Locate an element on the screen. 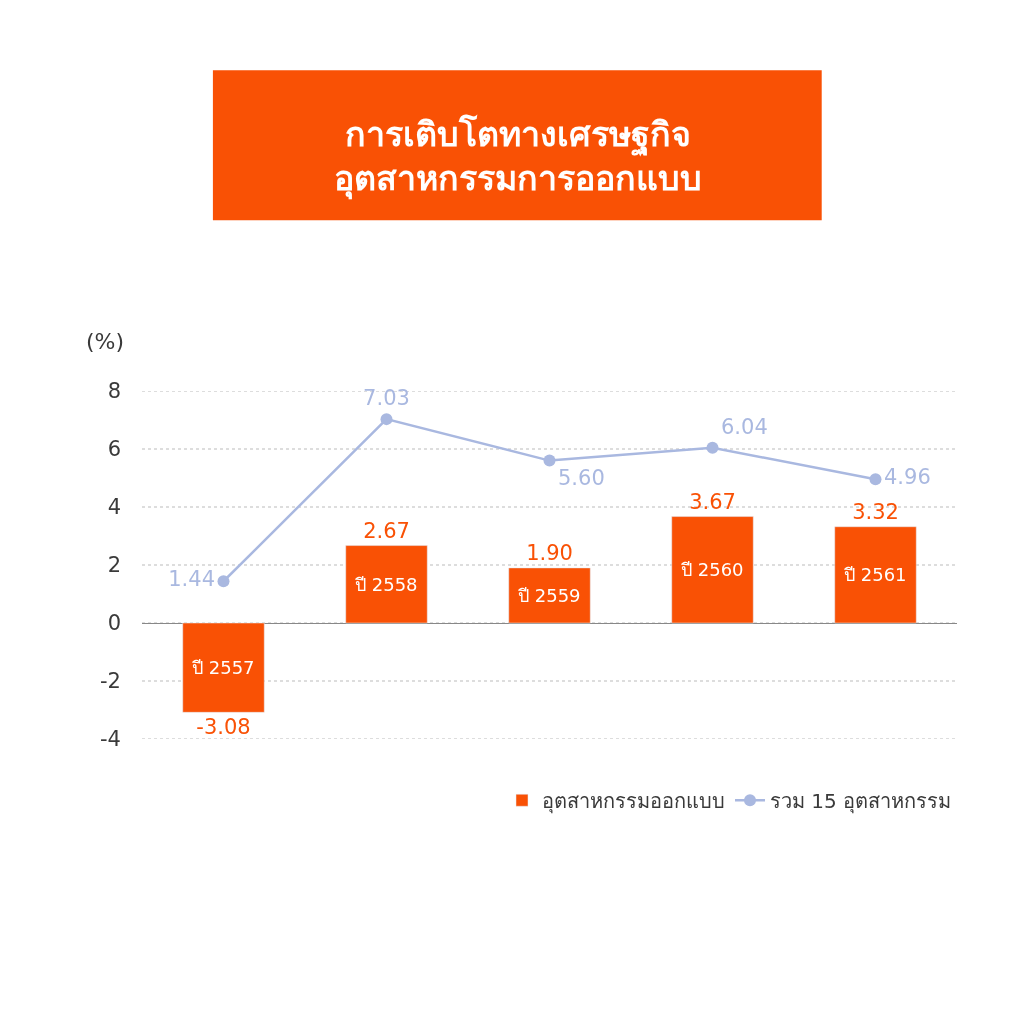 The width and height of the screenshot is (1025, 1025). data-label: 6.04 is located at coordinates (744, 427).